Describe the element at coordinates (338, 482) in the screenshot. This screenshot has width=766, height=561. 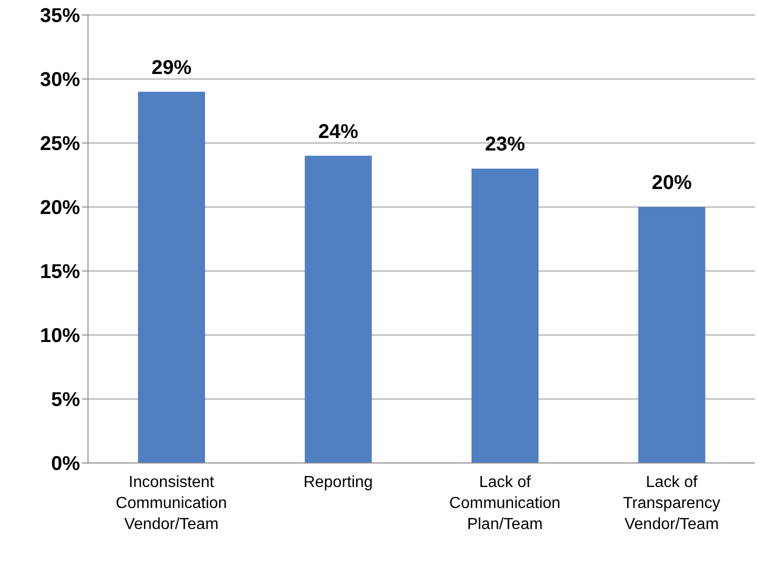
I see `x-tick-label: Reporting` at that location.